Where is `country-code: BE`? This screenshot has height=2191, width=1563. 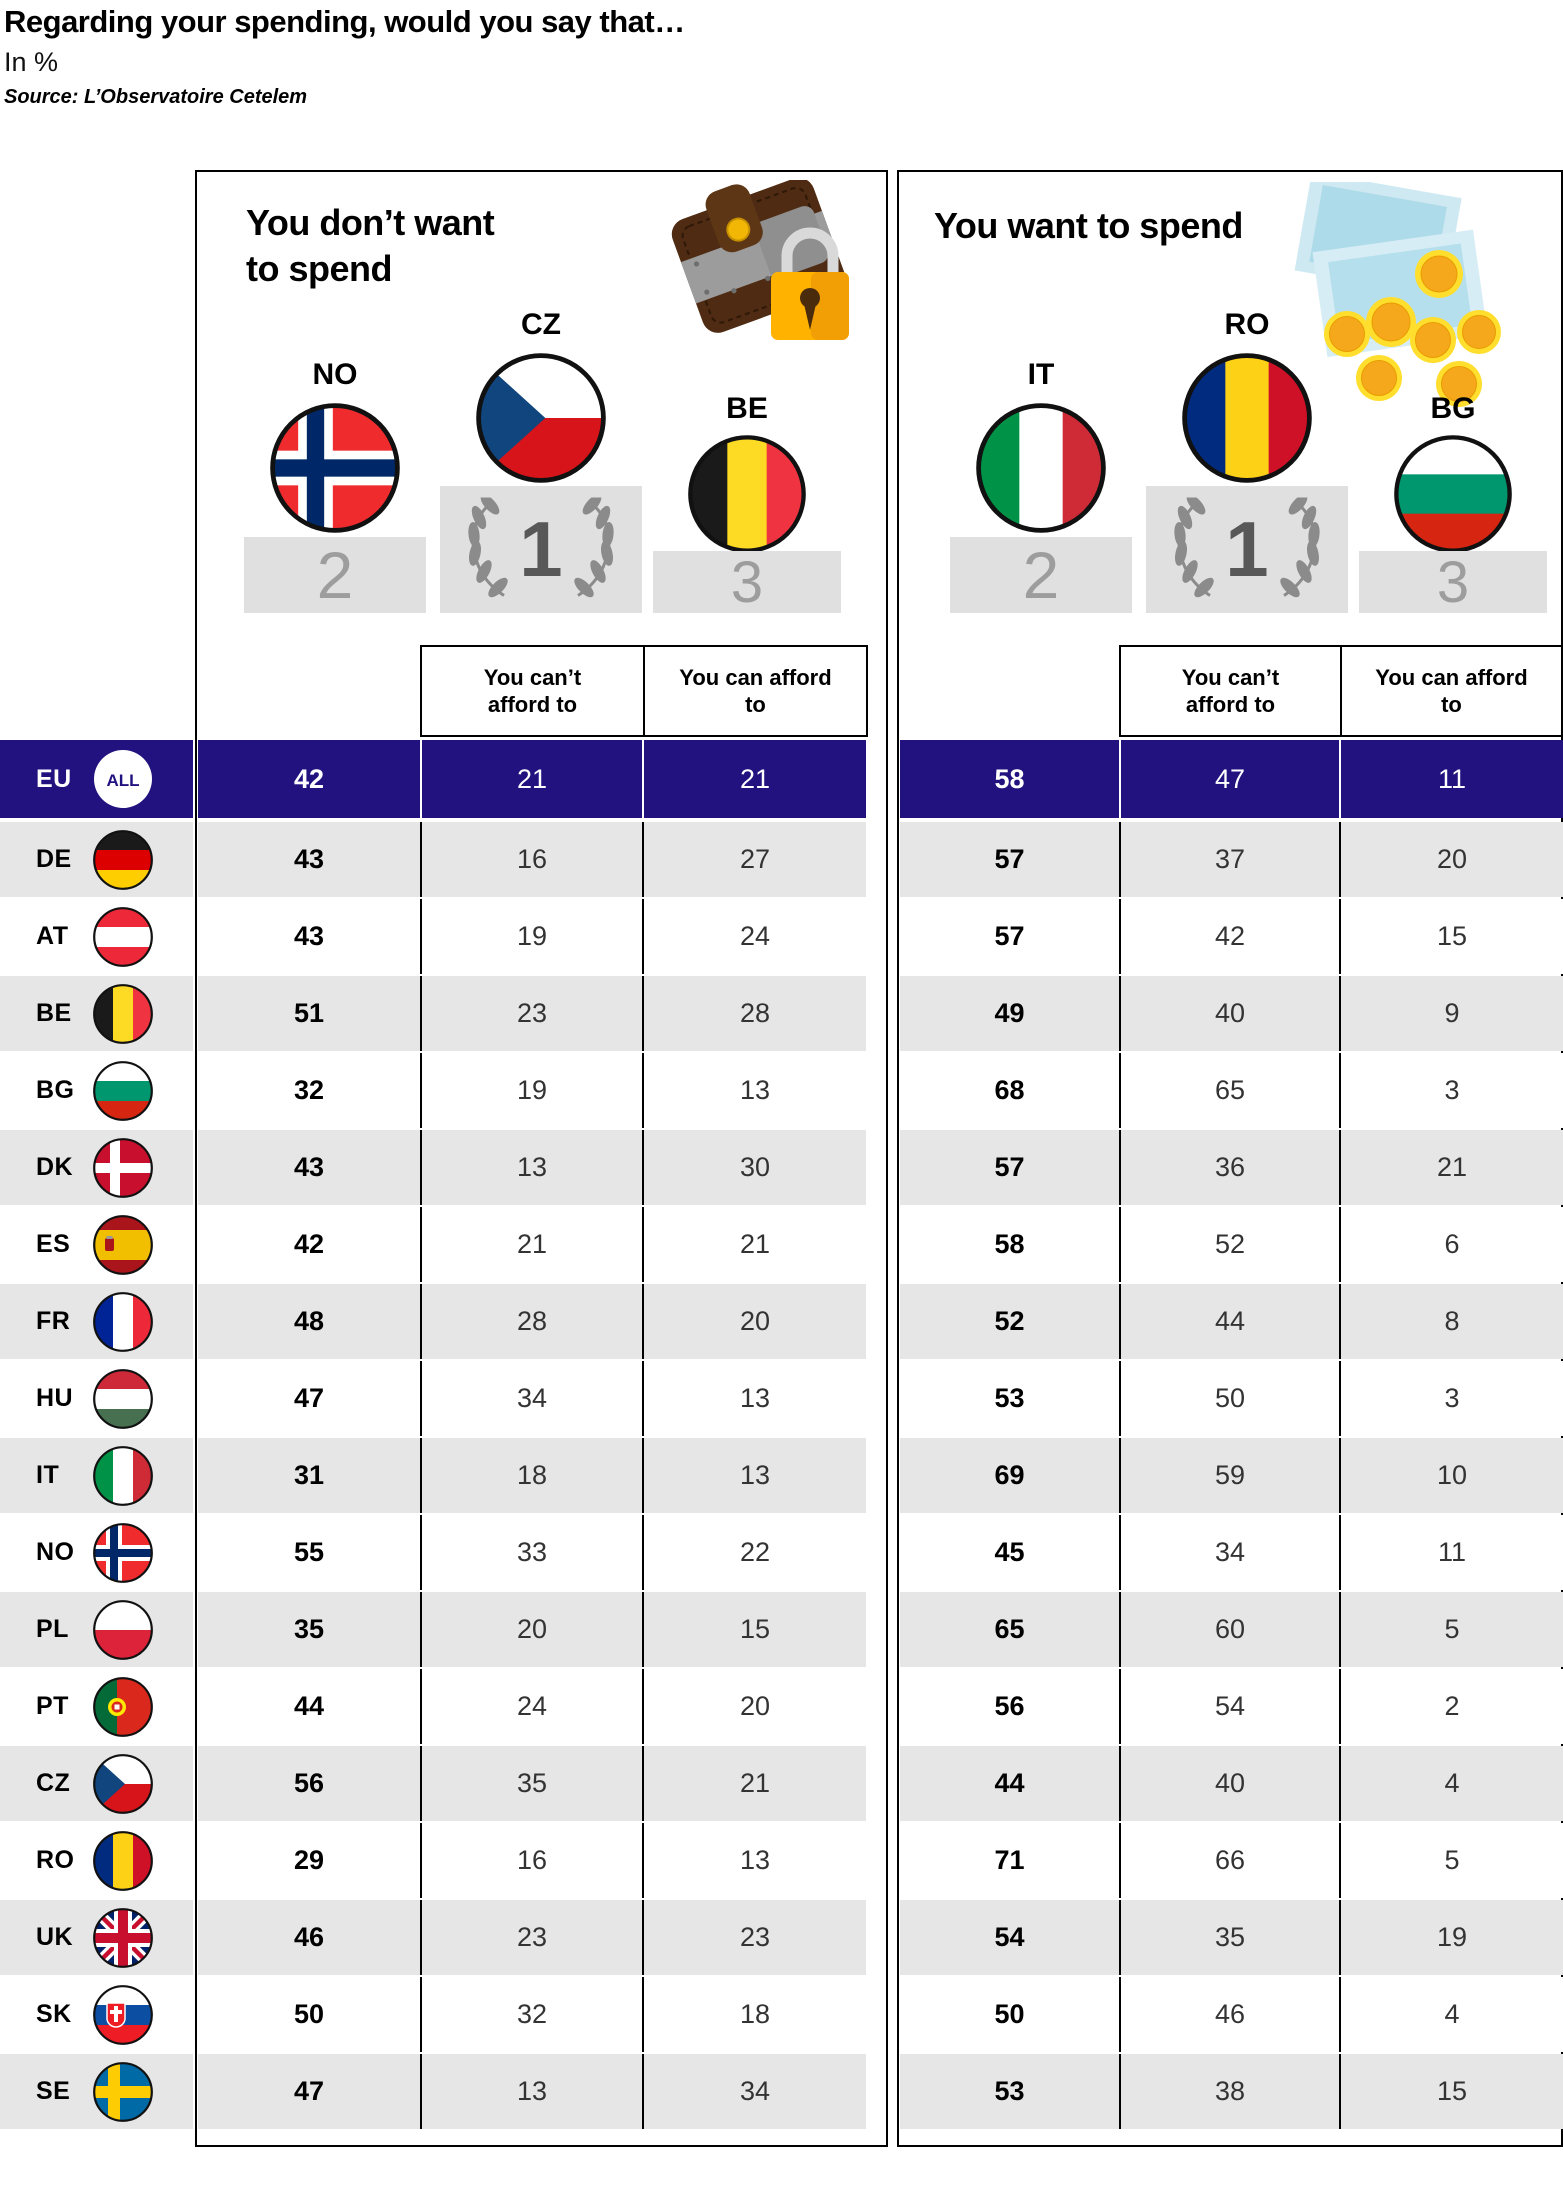
country-code: BE is located at coordinates (54, 1013).